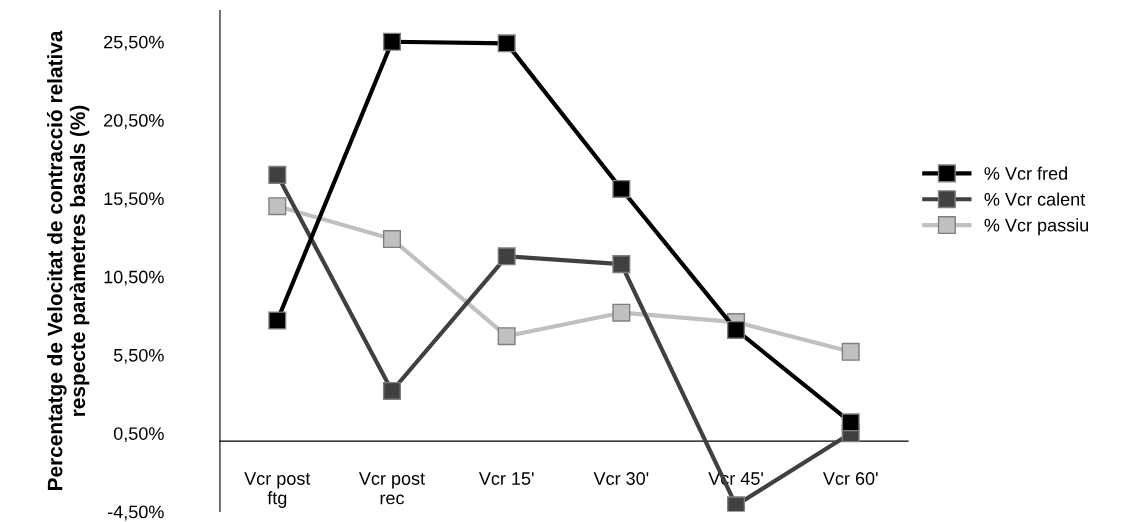  I want to click on y-axis-title: Percentatge de Velocitat de contracció relativa respecte paràmetres basals (%), so click(68, 260).